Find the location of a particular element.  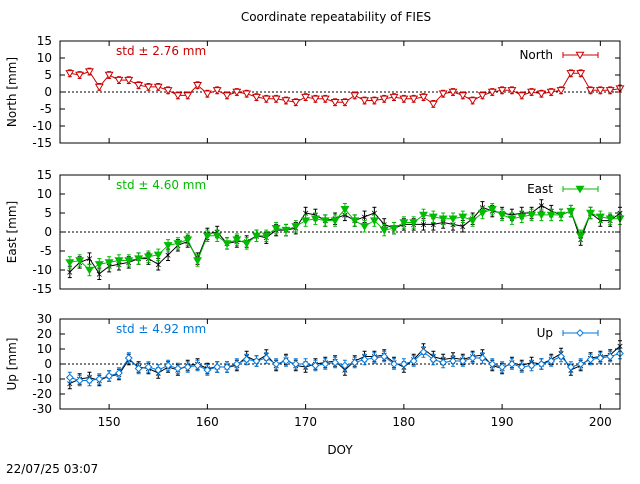

ylabel: North [mm] is located at coordinates (12, 92).